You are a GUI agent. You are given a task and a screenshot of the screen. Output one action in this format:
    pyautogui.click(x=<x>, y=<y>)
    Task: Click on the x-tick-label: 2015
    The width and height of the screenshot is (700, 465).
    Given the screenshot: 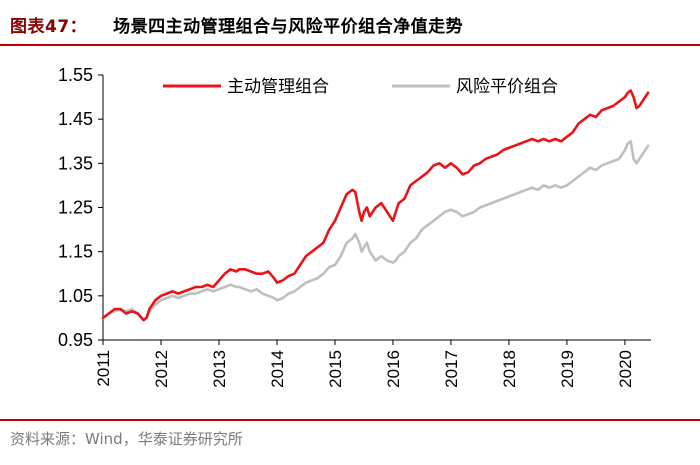 What is the action you would take?
    pyautogui.click(x=335, y=369)
    